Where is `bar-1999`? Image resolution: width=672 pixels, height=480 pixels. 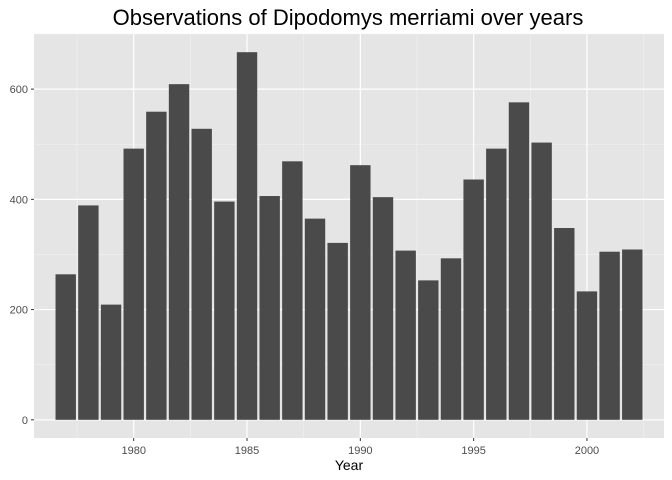
bar-1999 is located at coordinates (564, 324).